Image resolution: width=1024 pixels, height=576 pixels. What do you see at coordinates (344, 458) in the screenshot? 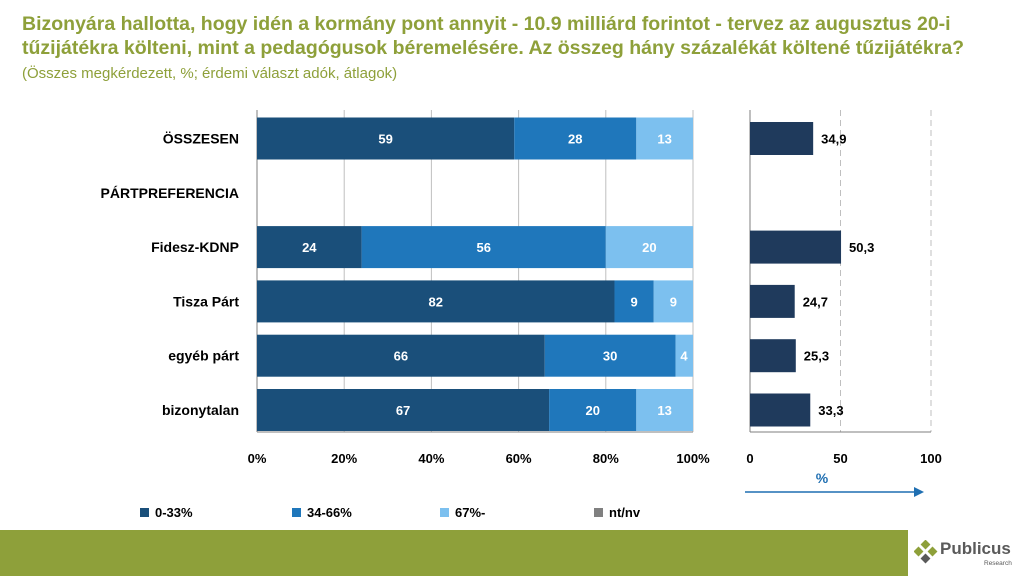
I see `x-tick-label: 20%` at bounding box center [344, 458].